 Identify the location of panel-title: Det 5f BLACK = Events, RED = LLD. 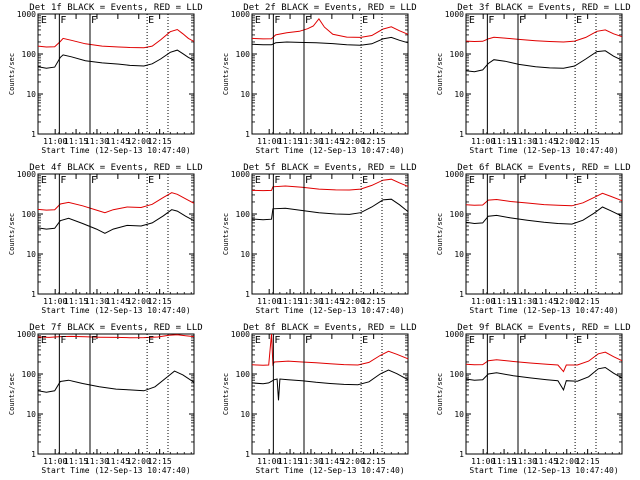
(329, 168).